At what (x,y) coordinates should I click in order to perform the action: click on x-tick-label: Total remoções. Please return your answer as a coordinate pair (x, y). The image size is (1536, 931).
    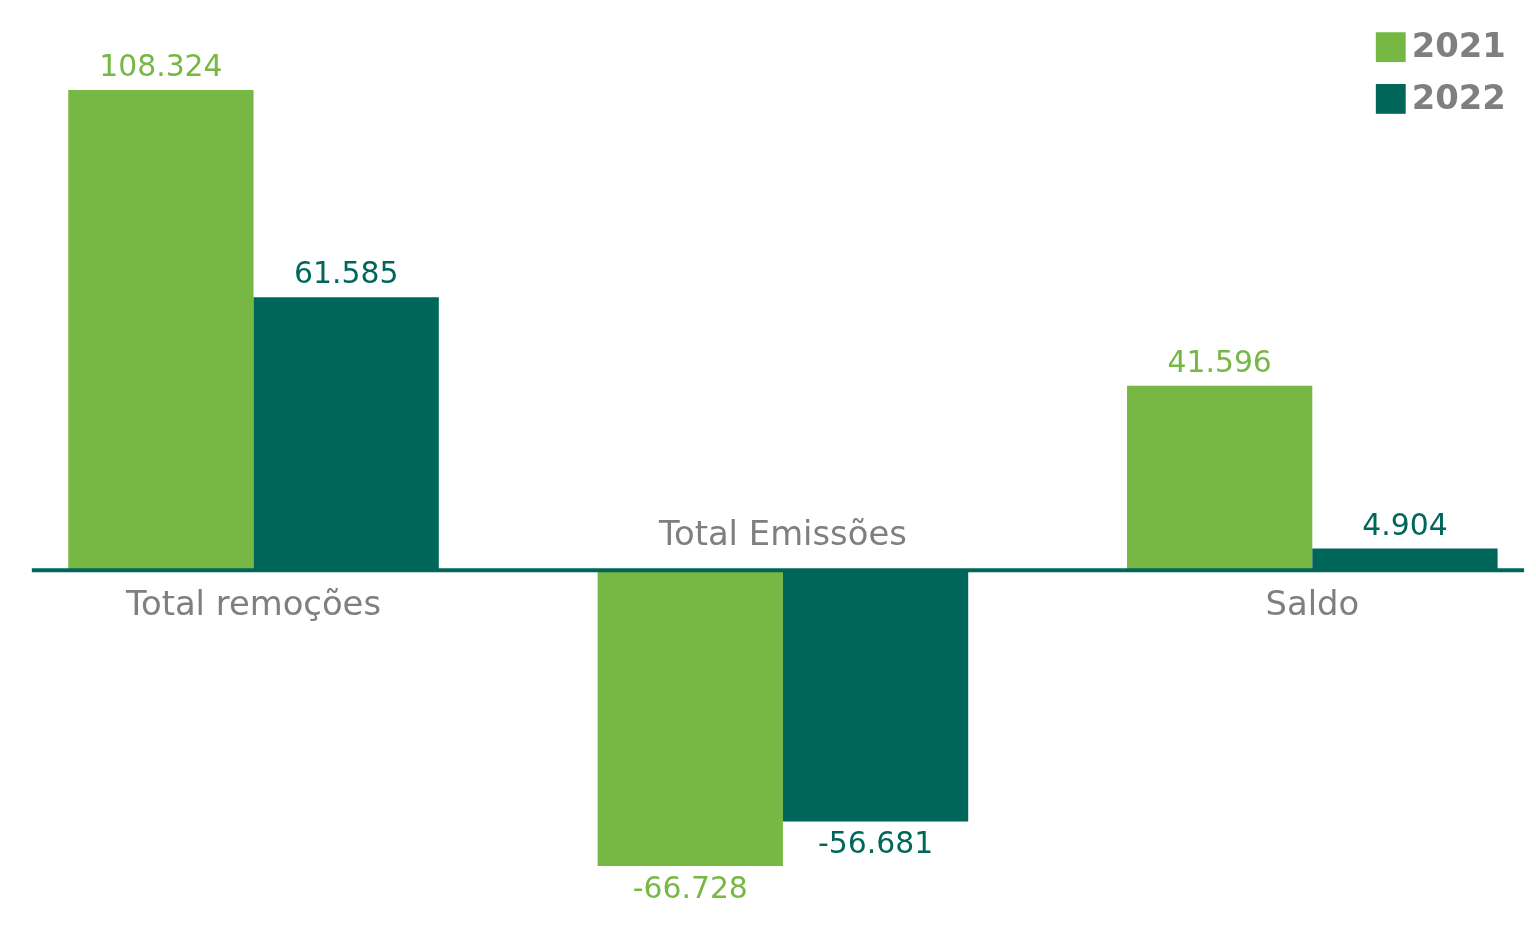
    Looking at the image, I should click on (253, 603).